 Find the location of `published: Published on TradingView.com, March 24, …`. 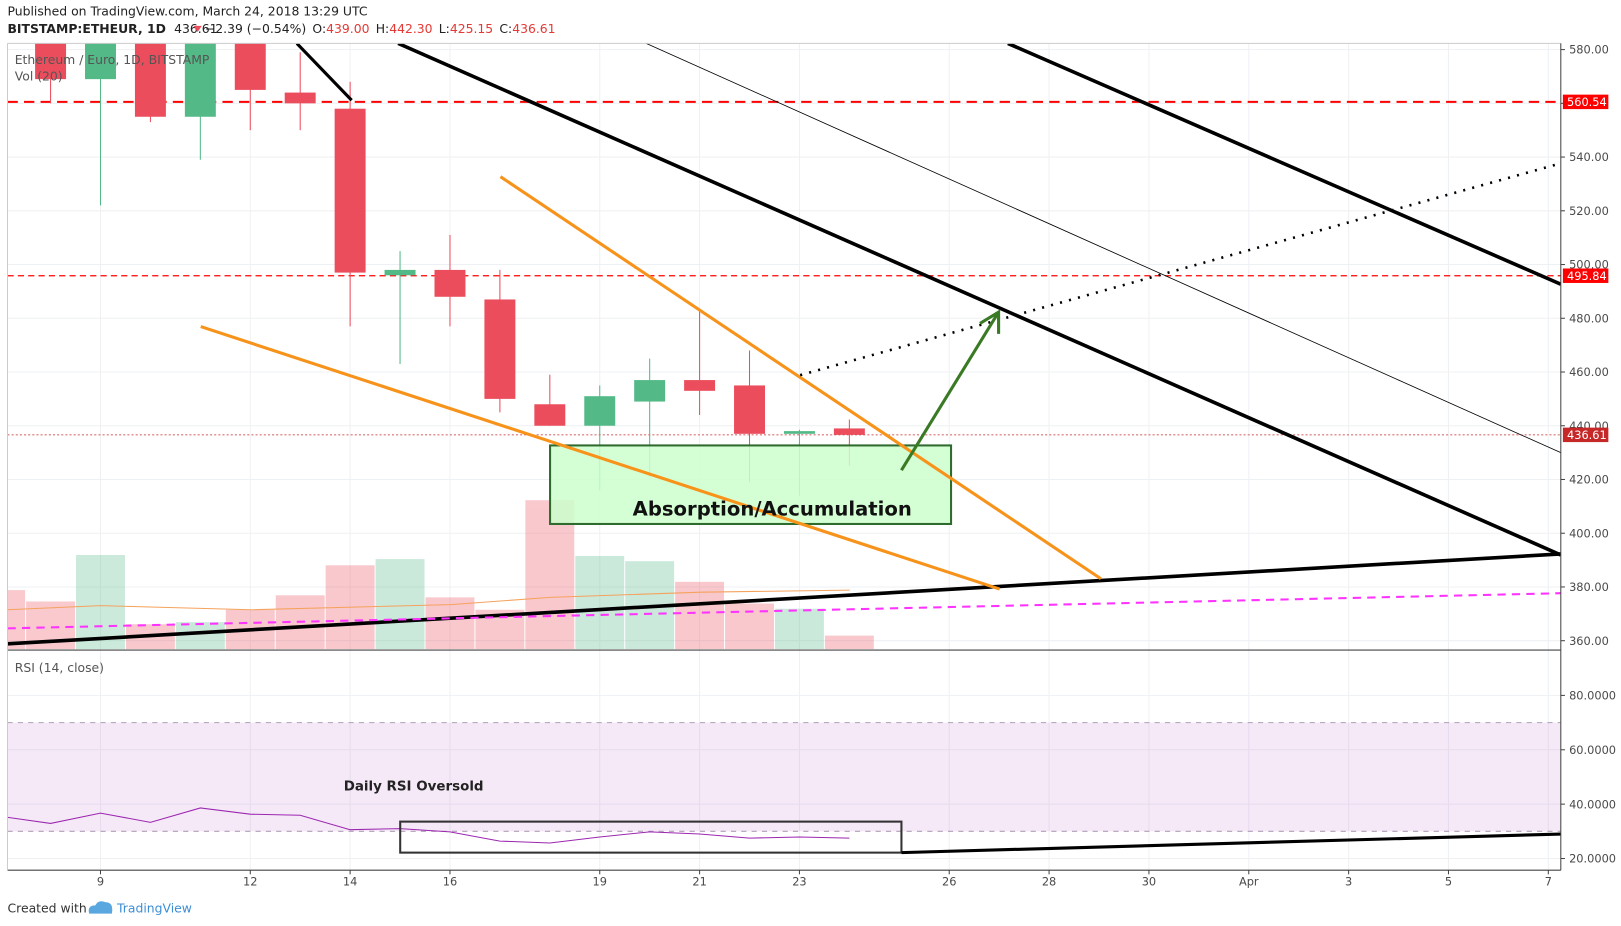

published: Published on TradingView.com, March 24, … is located at coordinates (187, 11).